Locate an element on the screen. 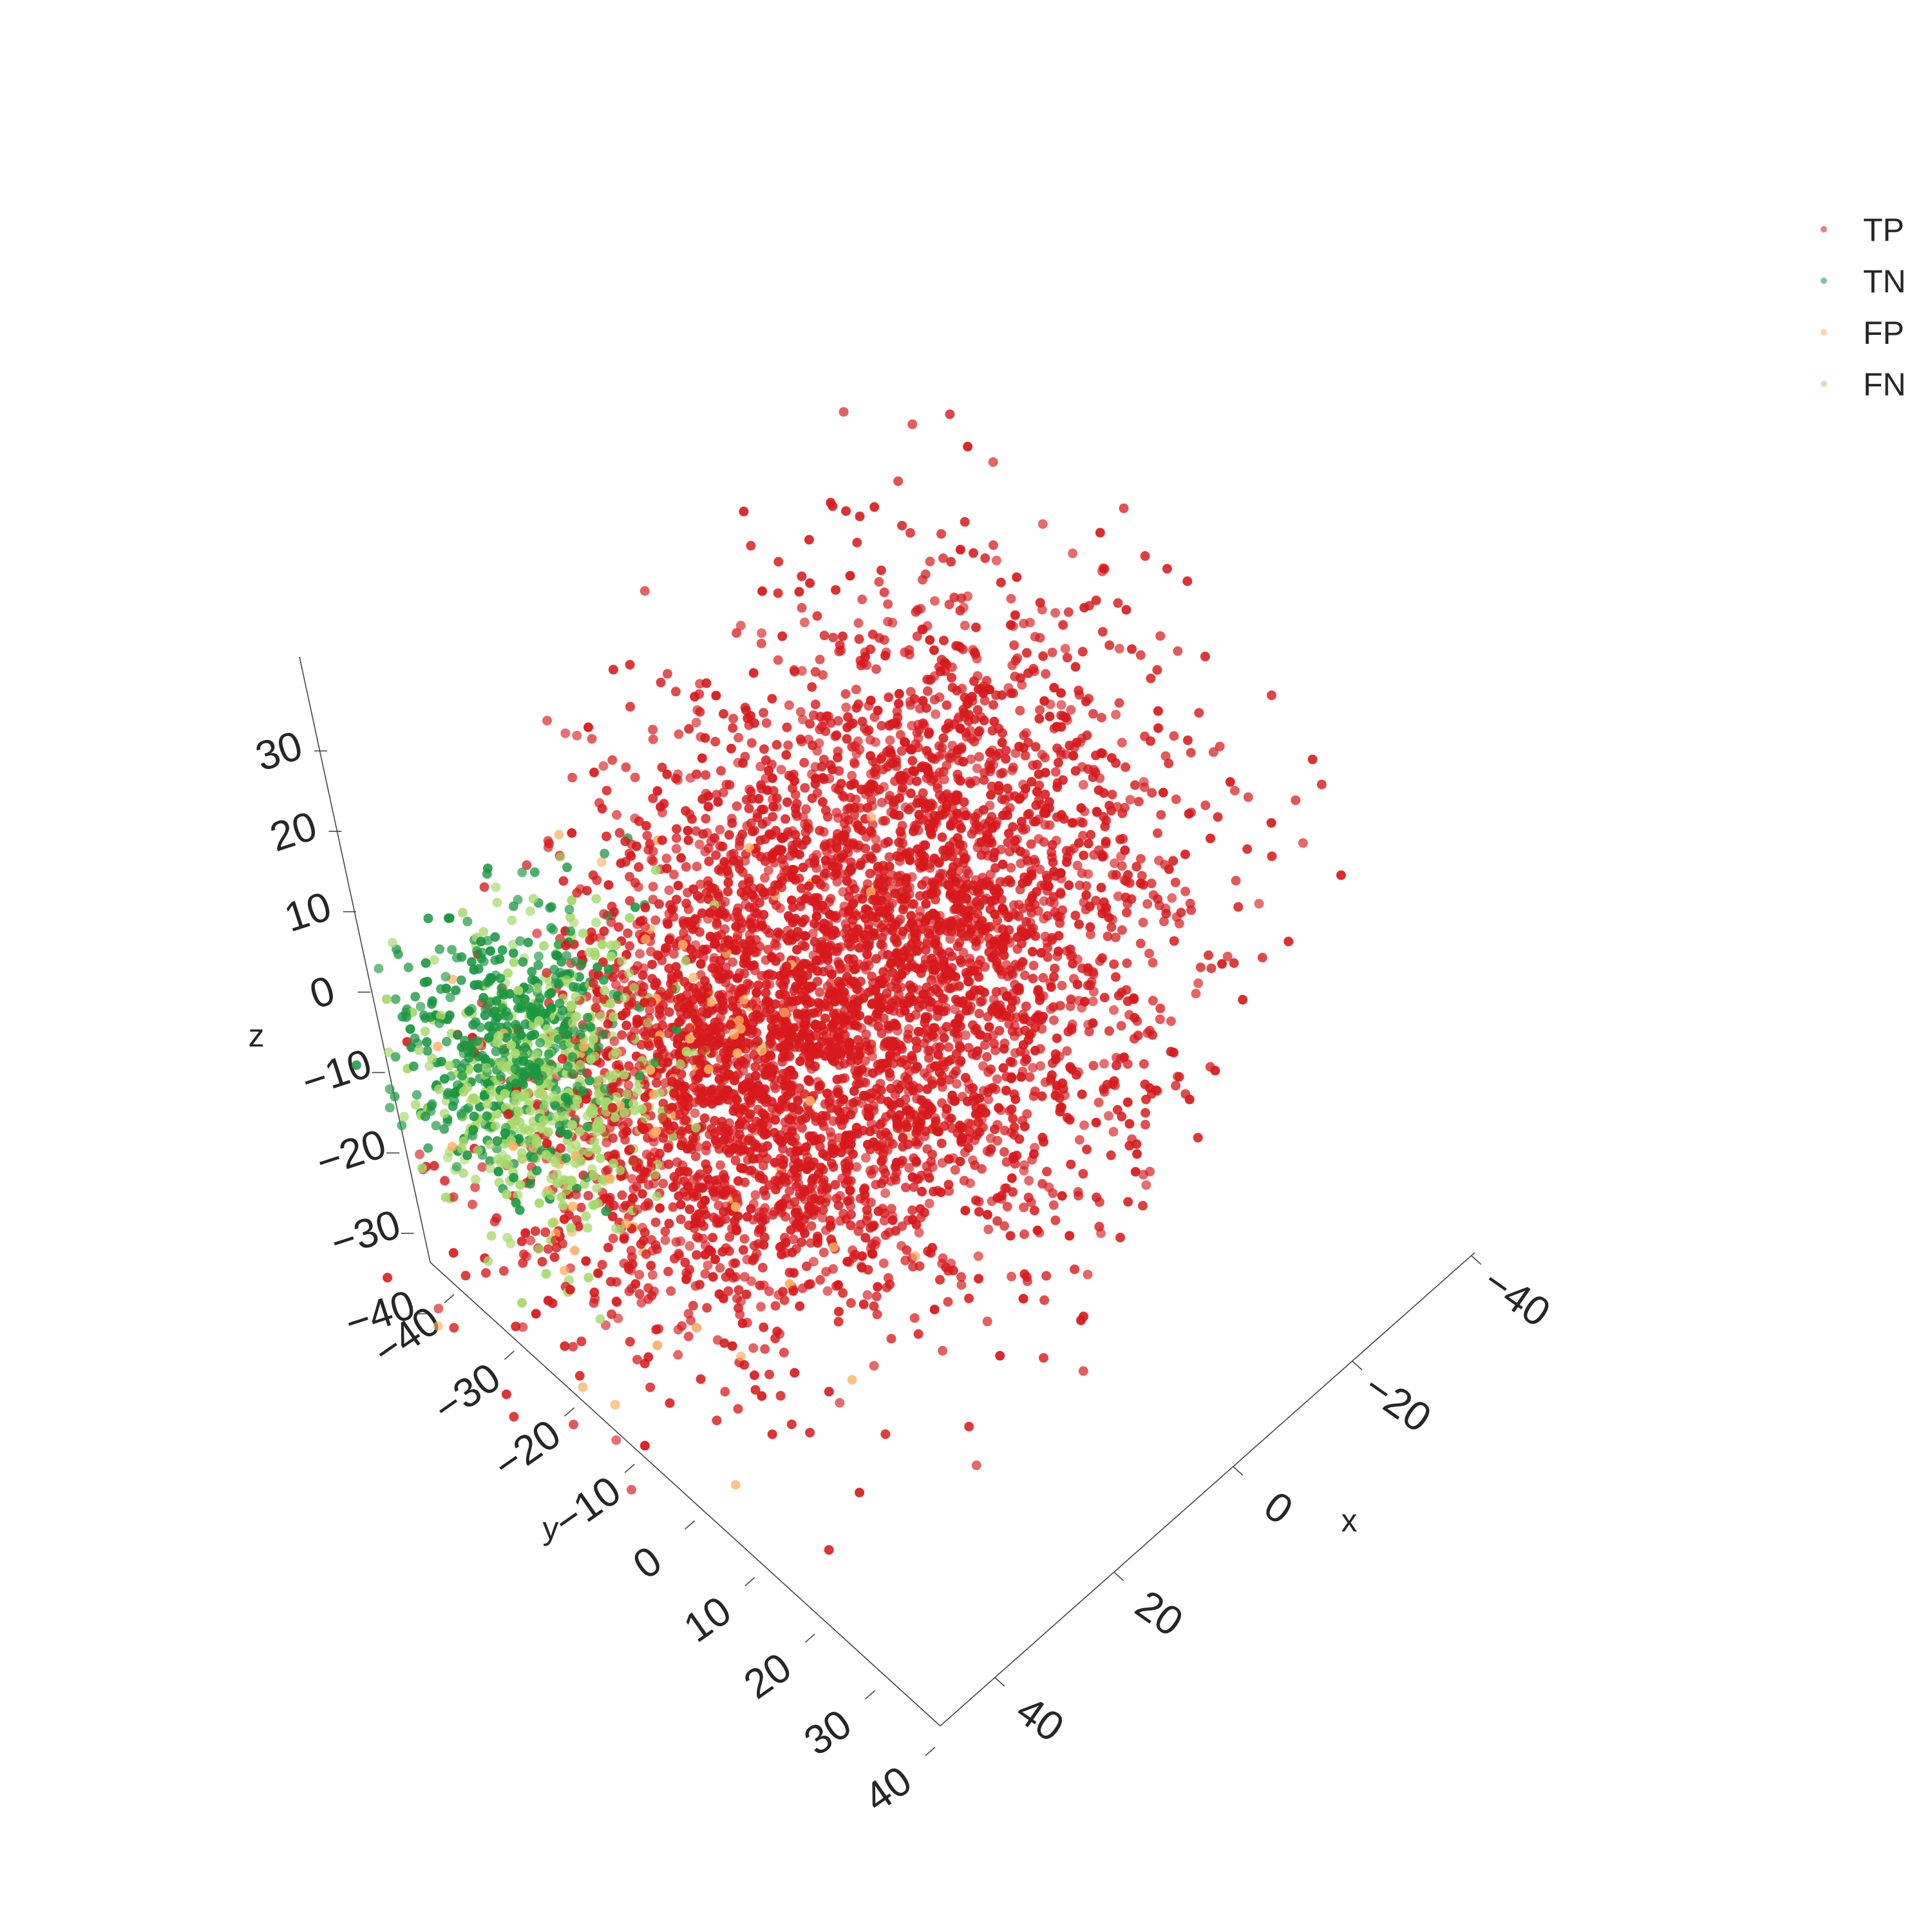 The height and width of the screenshot is (1932, 1932). x-axis-label: x is located at coordinates (1349, 1521).